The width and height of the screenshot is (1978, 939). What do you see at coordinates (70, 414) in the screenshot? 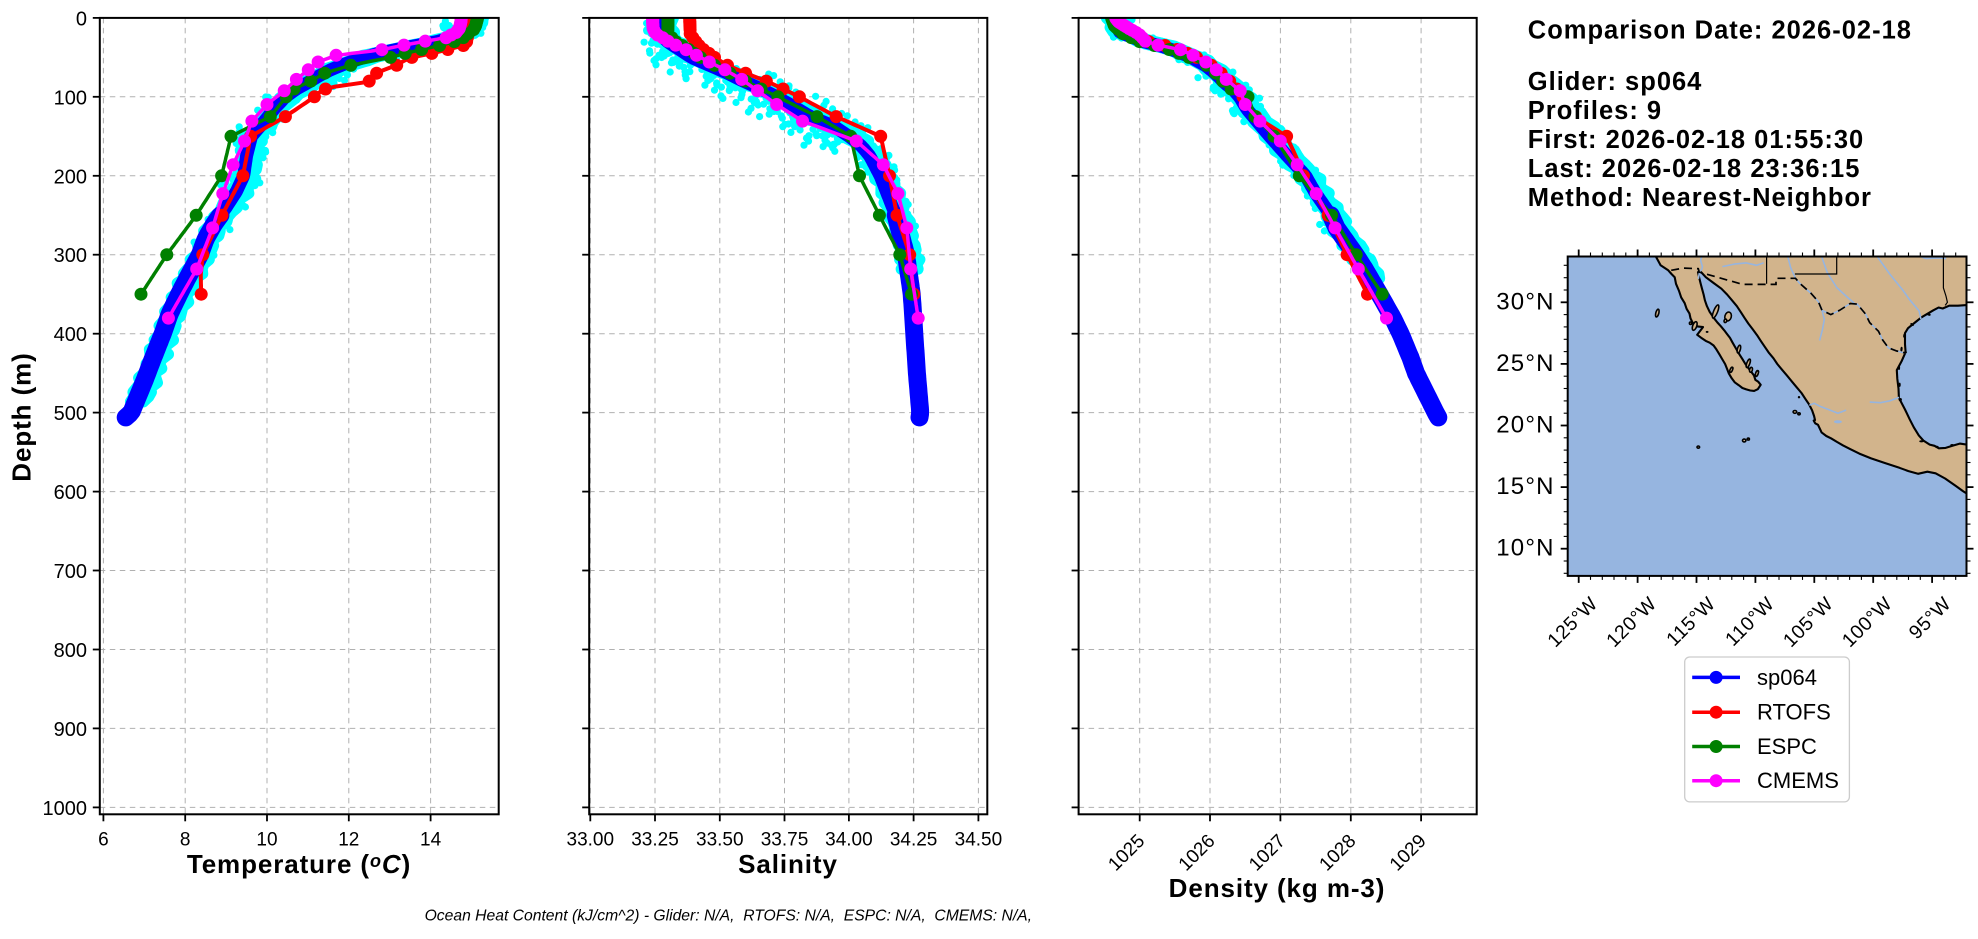
I see `svg-text: 500` at bounding box center [70, 414].